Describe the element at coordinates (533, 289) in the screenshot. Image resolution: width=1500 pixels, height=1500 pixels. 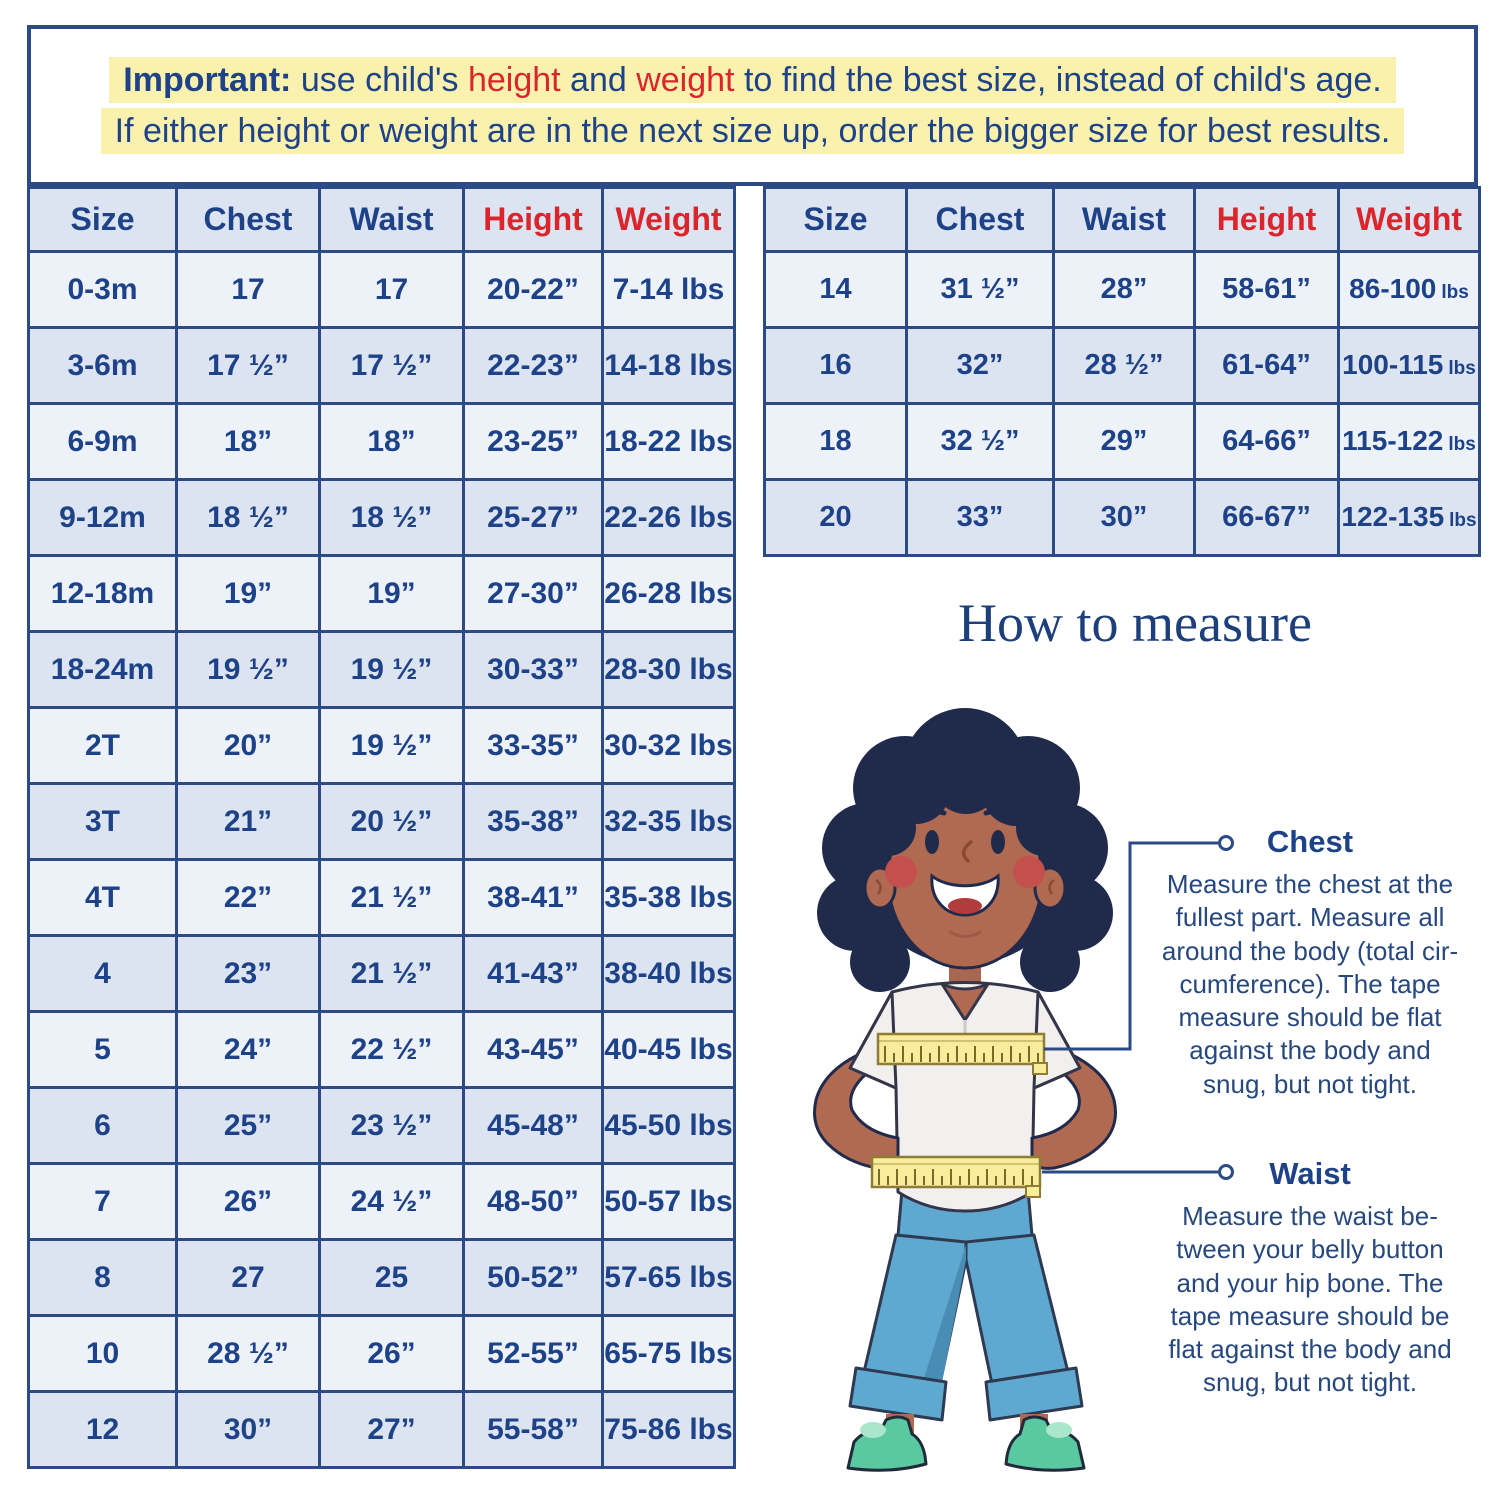
I see `height-cell: 20-22”` at that location.